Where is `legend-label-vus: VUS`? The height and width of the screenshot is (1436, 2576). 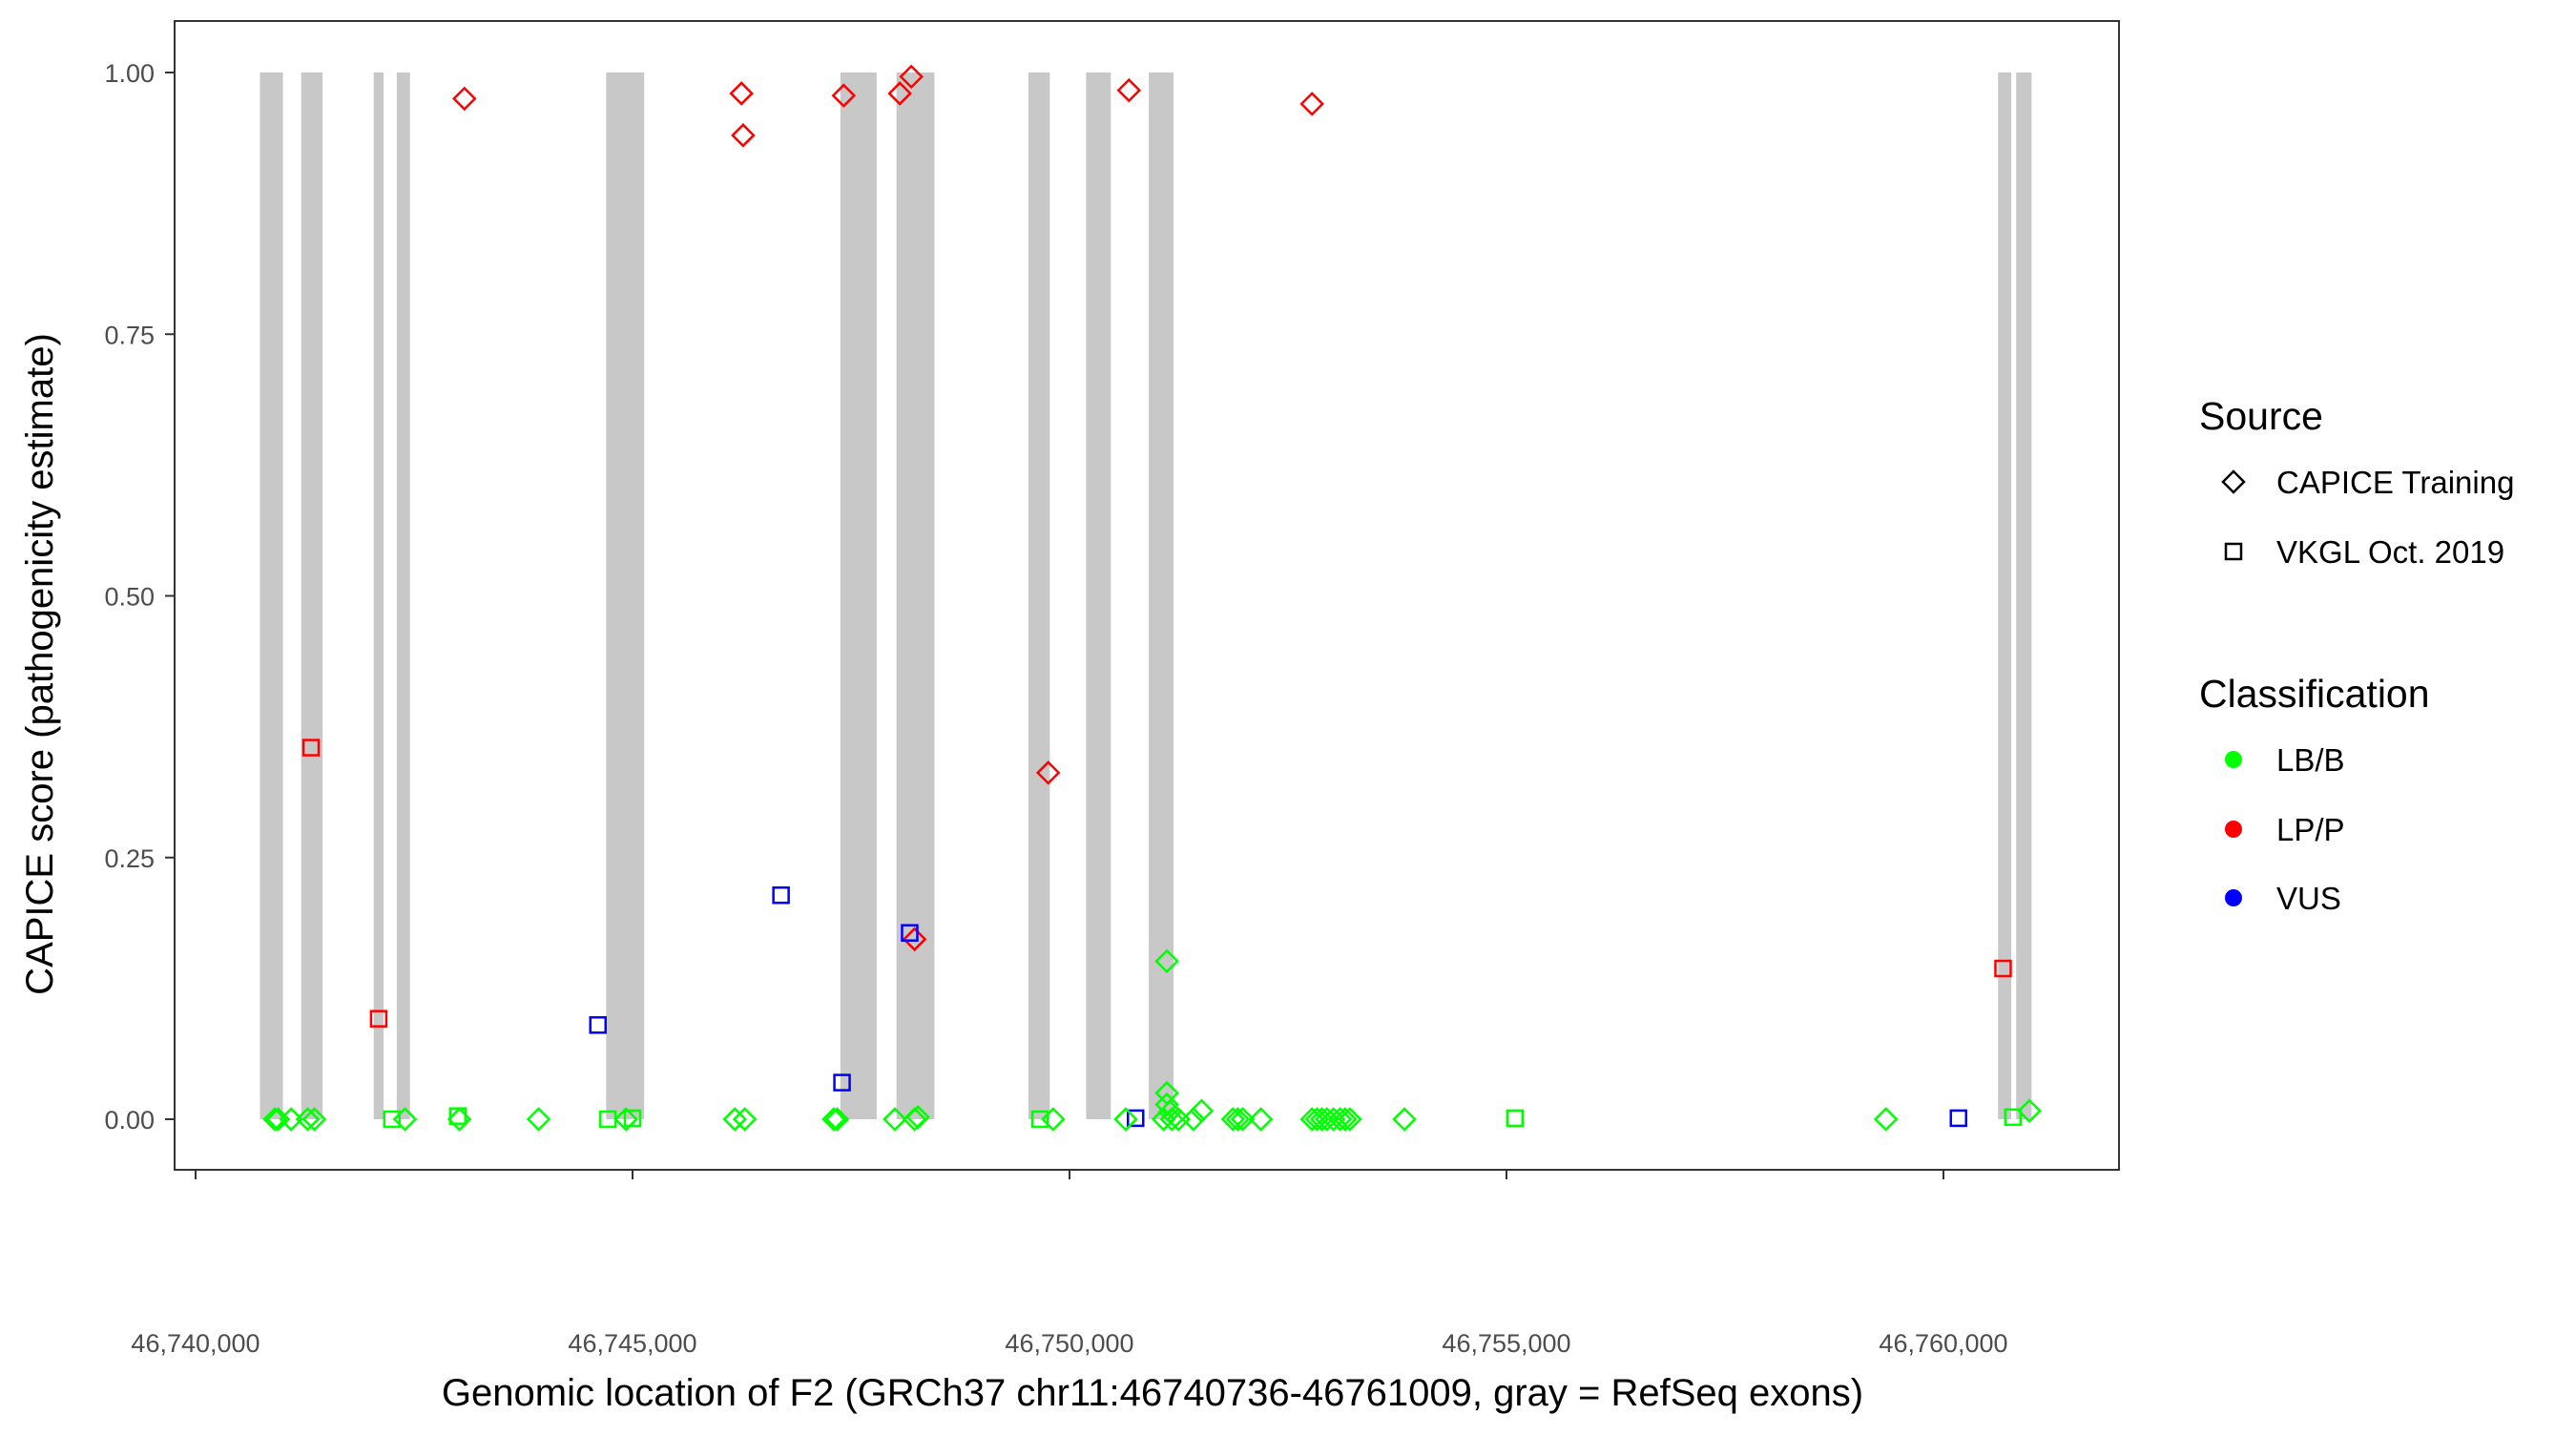 legend-label-vus: VUS is located at coordinates (2308, 898).